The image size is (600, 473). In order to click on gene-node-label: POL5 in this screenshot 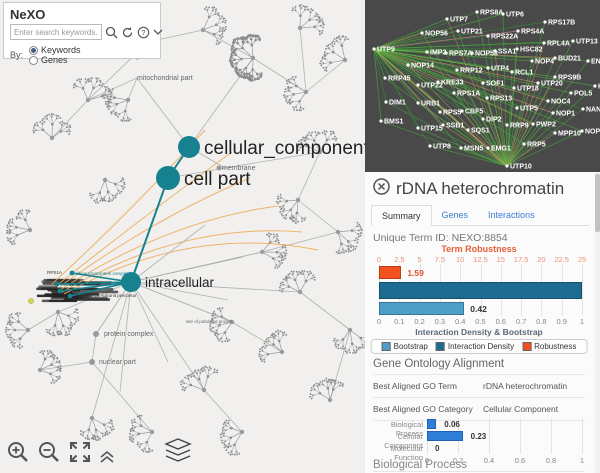, I will do `click(583, 94)`.